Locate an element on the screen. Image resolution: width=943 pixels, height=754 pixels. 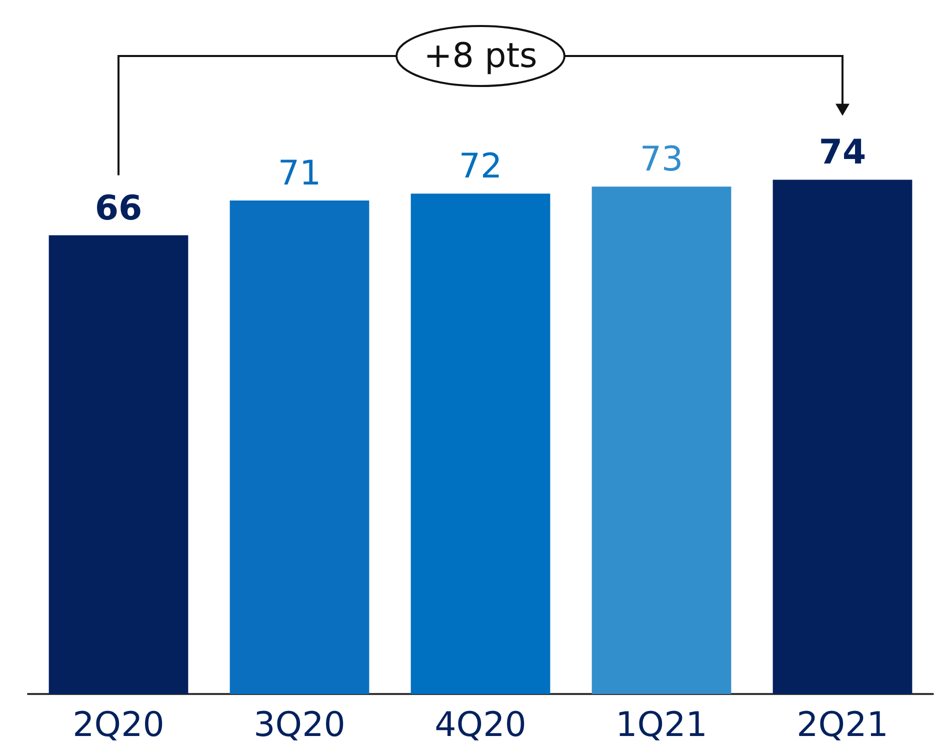
x-tick-label: 1Q21 is located at coordinates (662, 725).